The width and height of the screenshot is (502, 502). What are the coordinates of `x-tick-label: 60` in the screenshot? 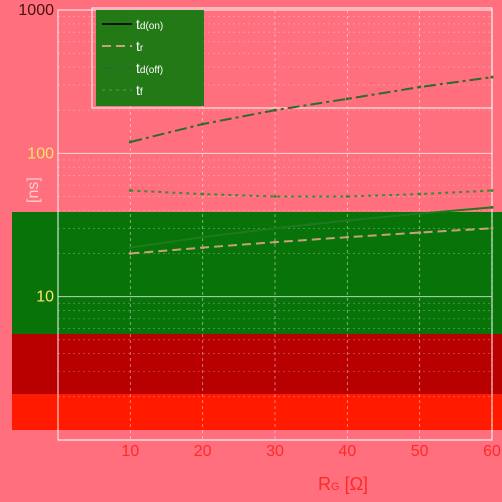 It's located at (492, 451).